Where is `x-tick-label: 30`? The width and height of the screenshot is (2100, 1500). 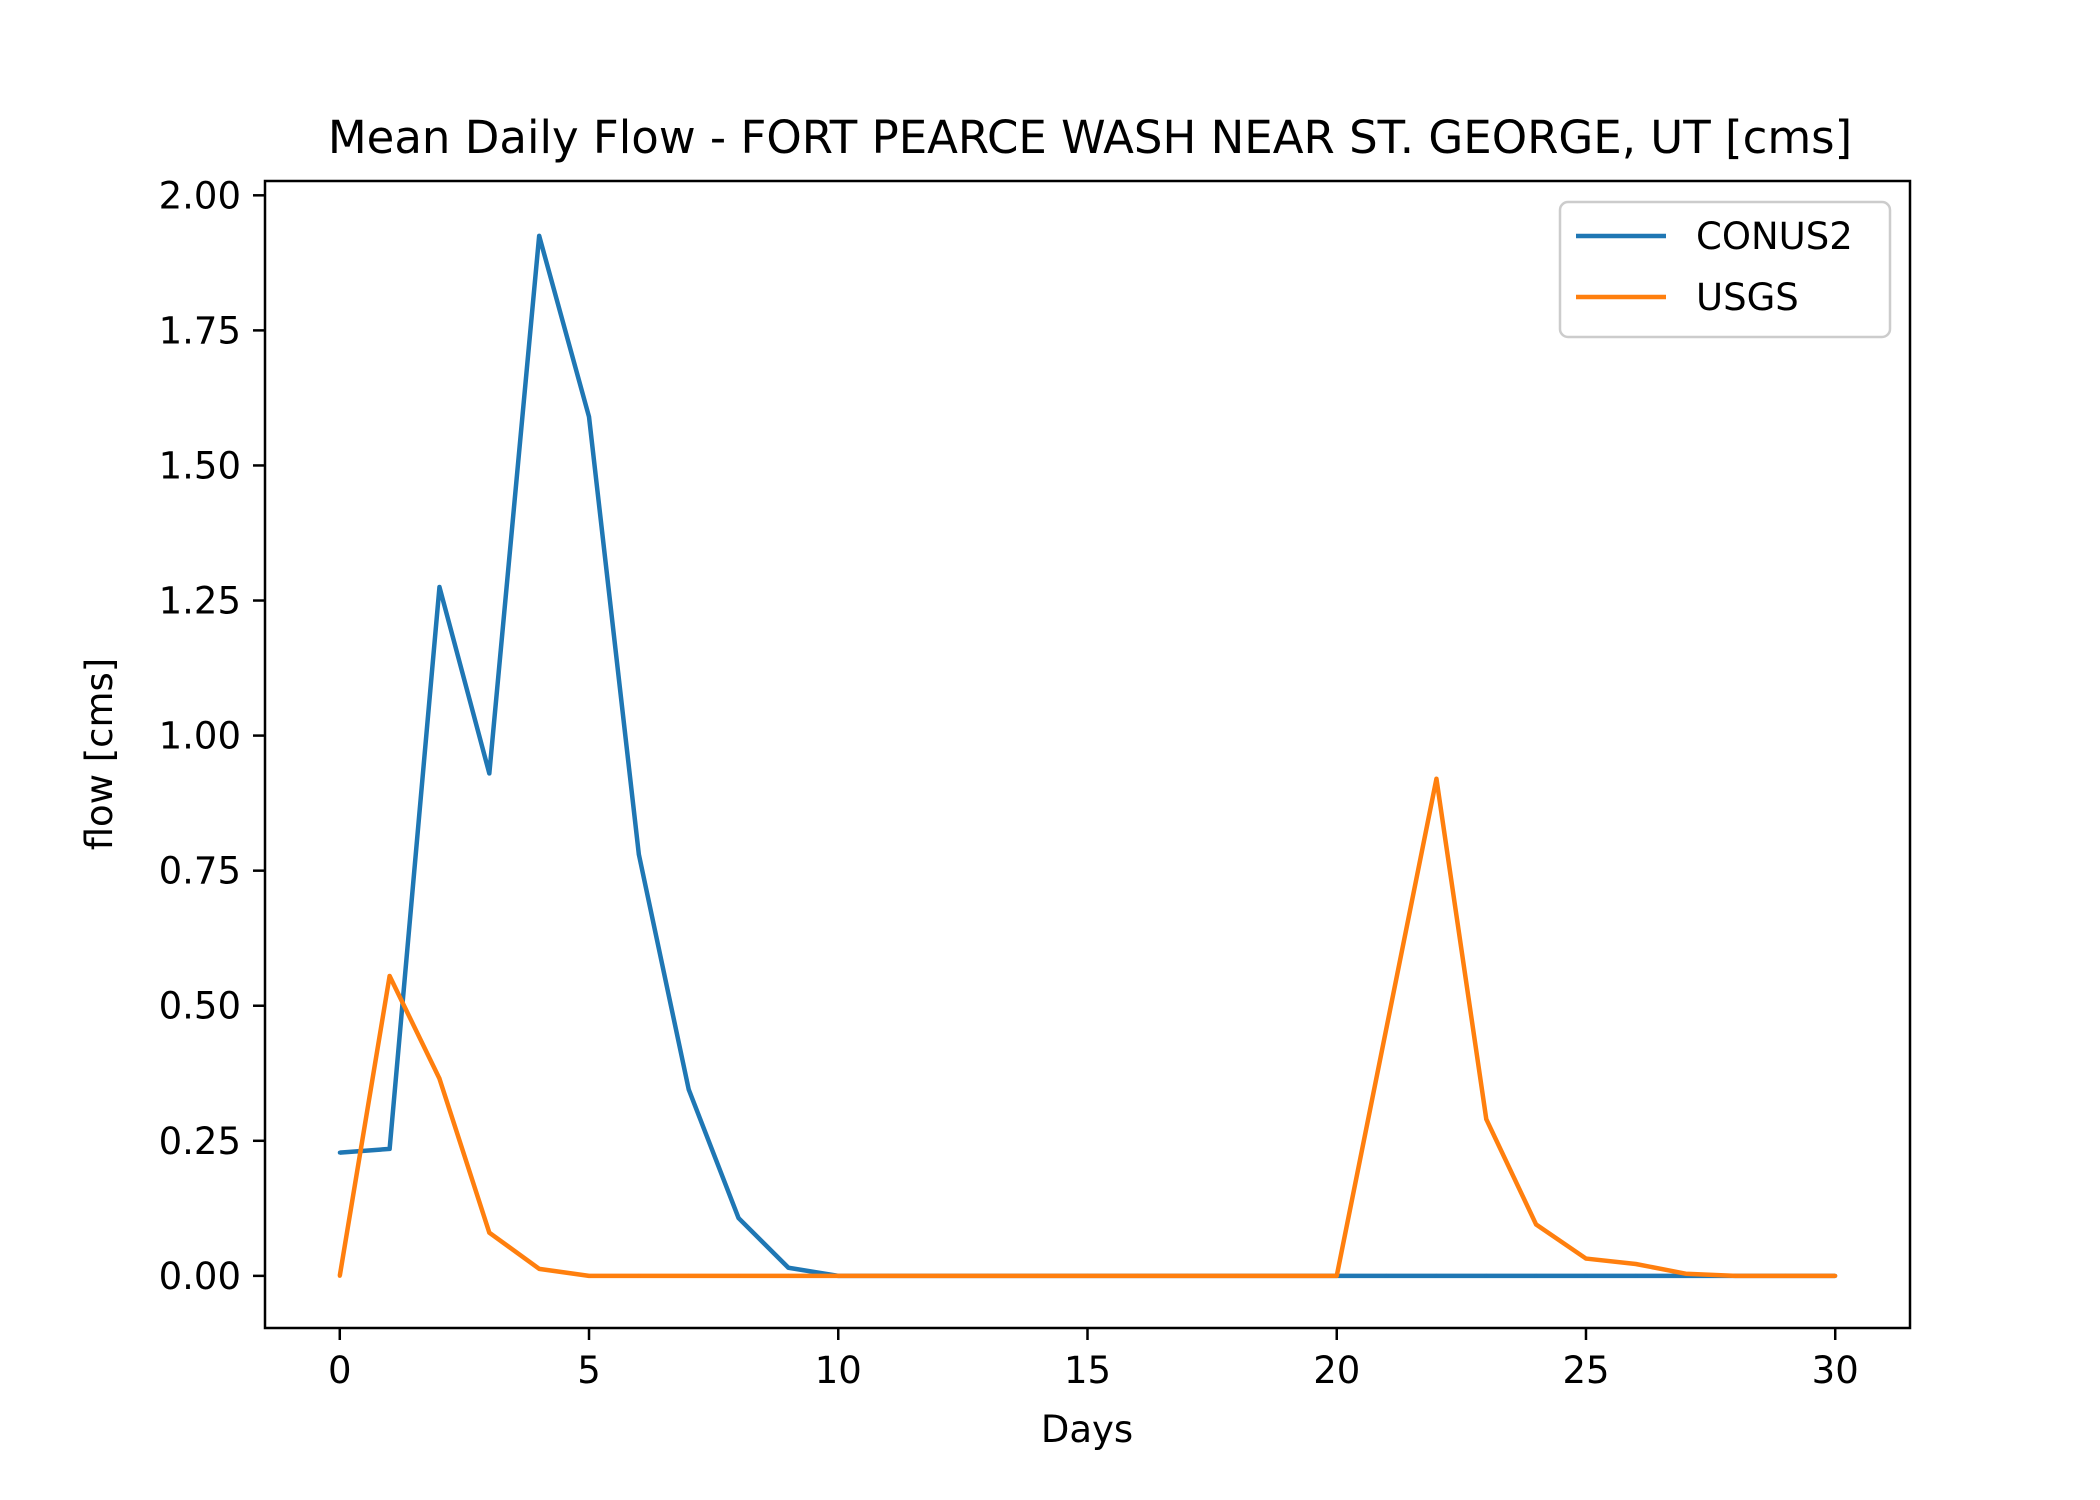
x-tick-label: 30 is located at coordinates (1835, 1370).